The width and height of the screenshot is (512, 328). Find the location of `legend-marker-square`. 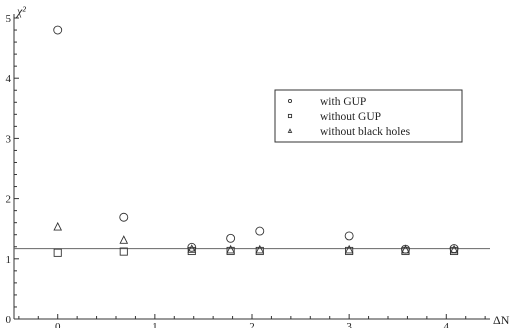

legend-marker-square is located at coordinates (290, 116).